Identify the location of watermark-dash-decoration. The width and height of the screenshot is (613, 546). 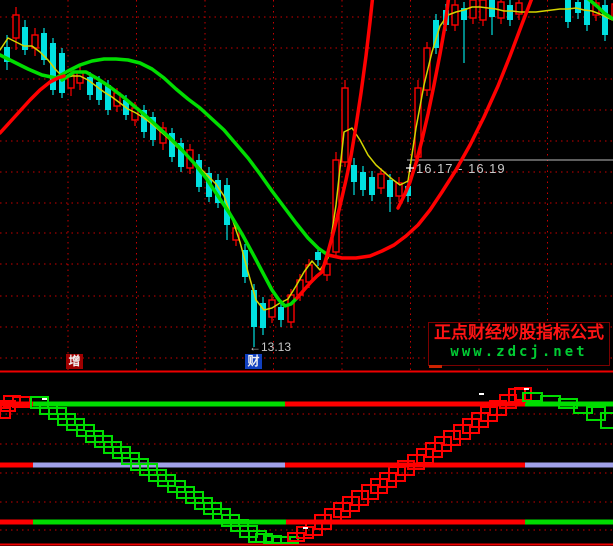
(435, 366).